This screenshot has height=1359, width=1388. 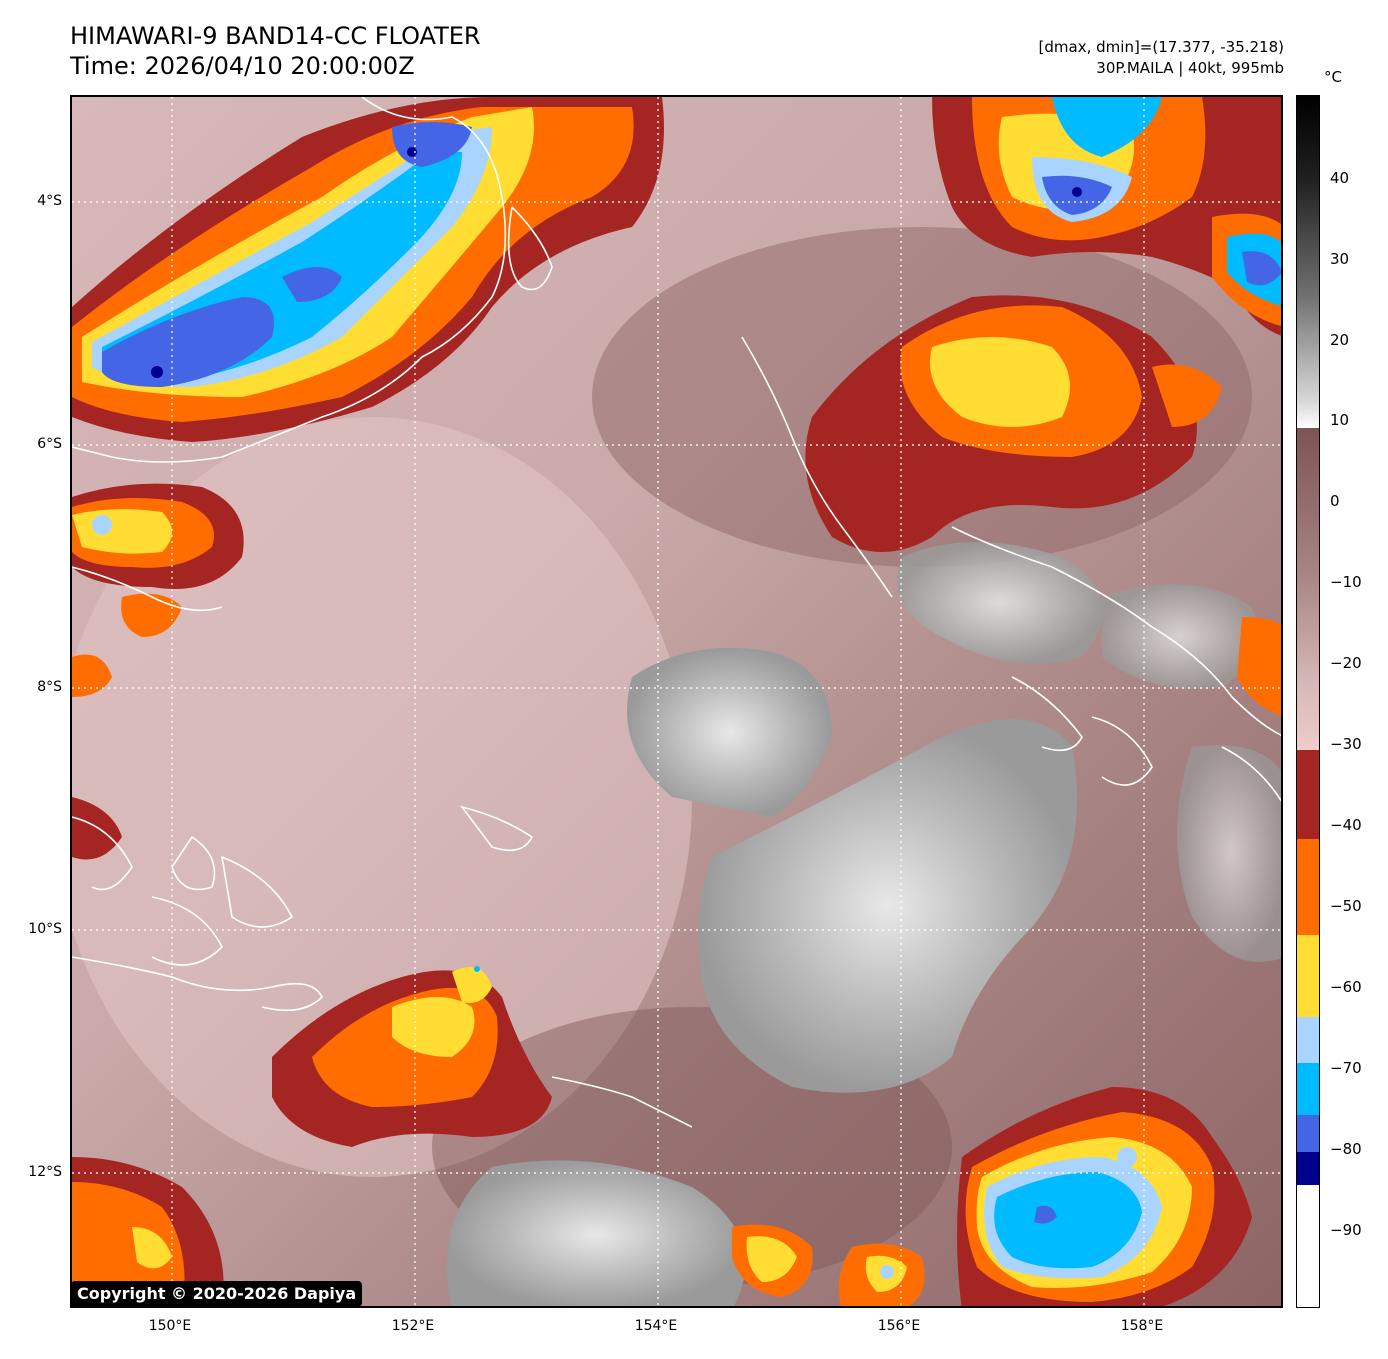 What do you see at coordinates (1346, 1149) in the screenshot?
I see `colorbar-tick-minus80: −80` at bounding box center [1346, 1149].